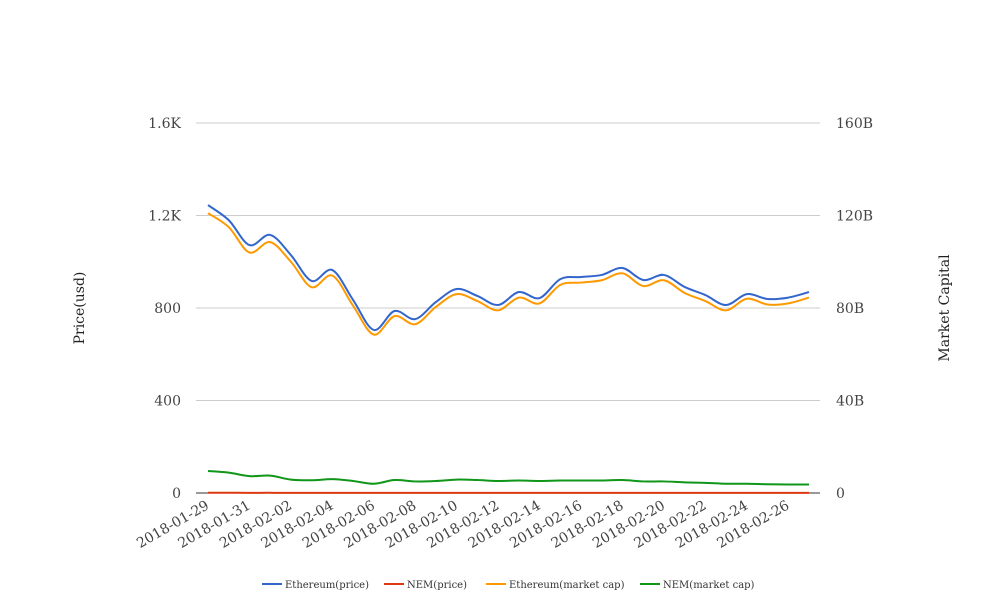  What do you see at coordinates (327, 585) in the screenshot?
I see `legend-label: Ethereum(price)` at bounding box center [327, 585].